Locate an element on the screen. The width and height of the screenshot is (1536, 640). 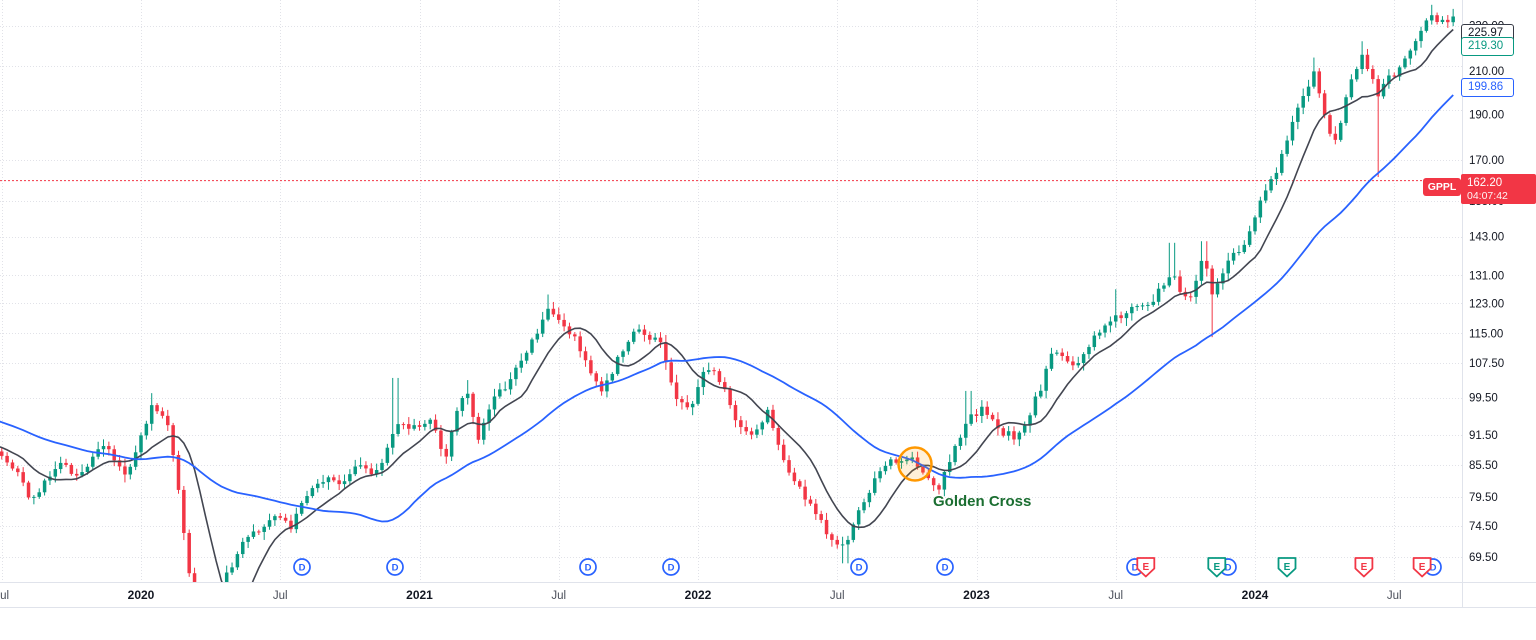
price-axis-label: 170.00 is located at coordinates (1486, 161).